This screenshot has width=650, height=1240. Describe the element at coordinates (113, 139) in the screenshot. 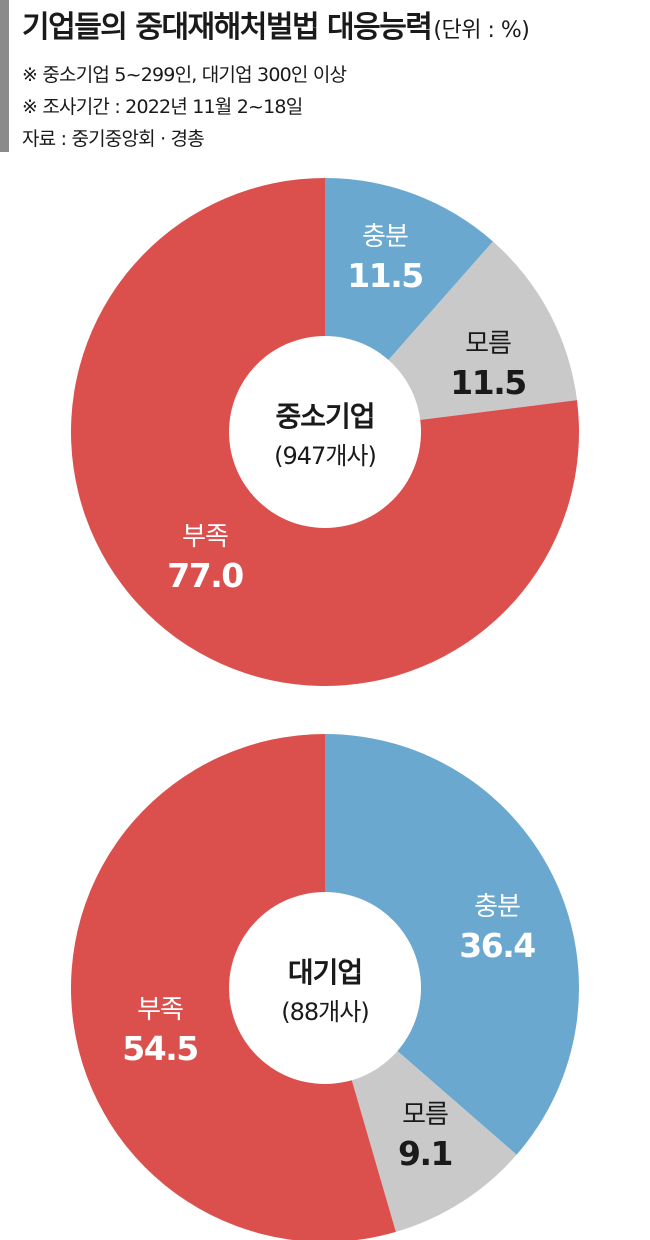

I see `note-source: 자료 : 중기중앙회 · 경총` at that location.